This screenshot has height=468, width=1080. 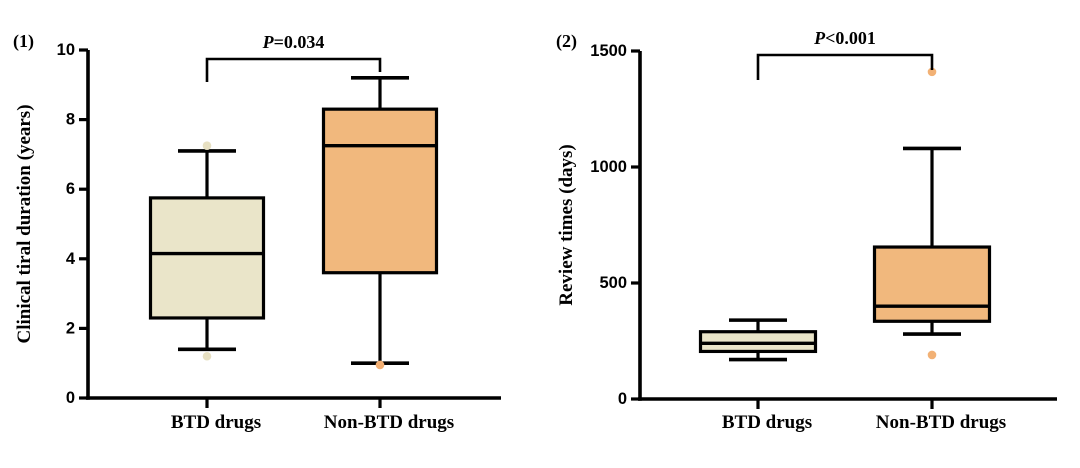 I want to click on panel-label: (2), so click(x=566, y=41).